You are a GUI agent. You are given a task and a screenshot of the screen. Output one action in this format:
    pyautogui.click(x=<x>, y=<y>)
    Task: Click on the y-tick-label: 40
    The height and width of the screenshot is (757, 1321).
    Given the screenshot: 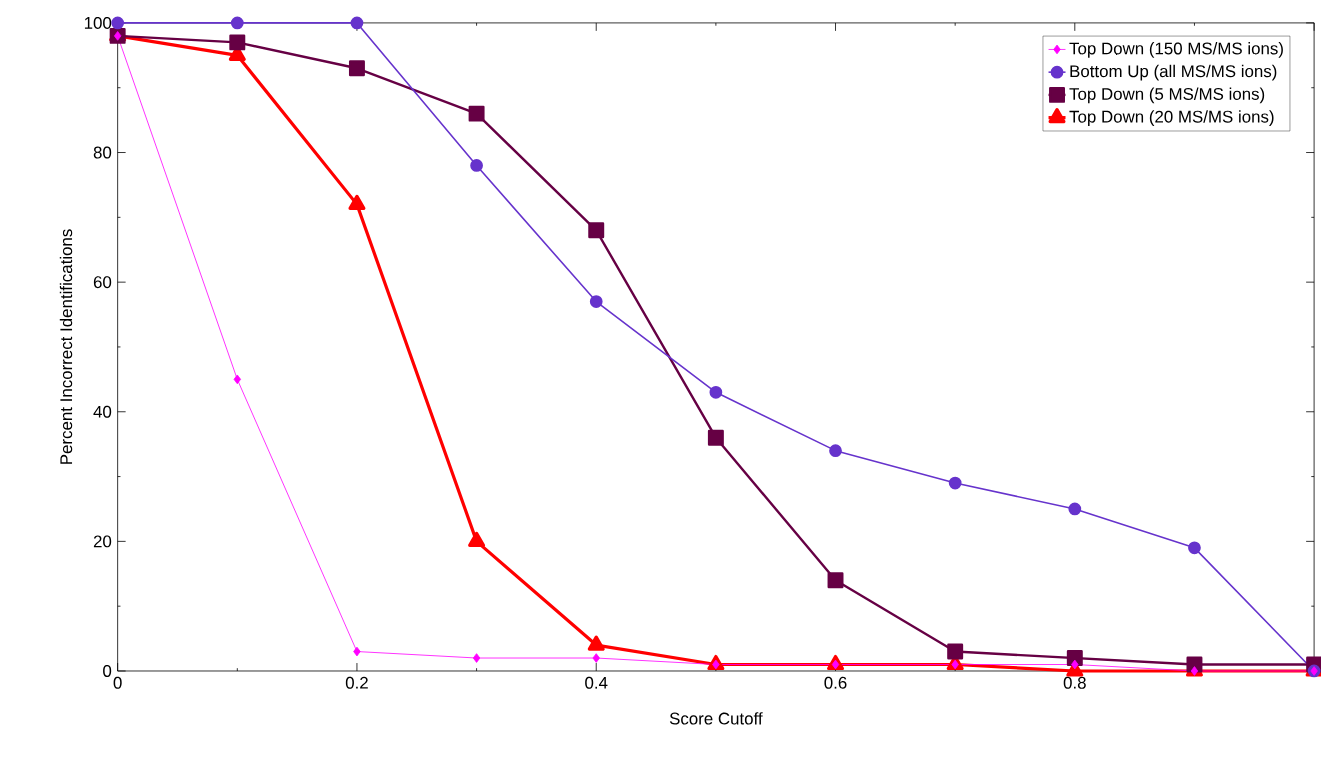 What is the action you would take?
    pyautogui.click(x=102, y=411)
    